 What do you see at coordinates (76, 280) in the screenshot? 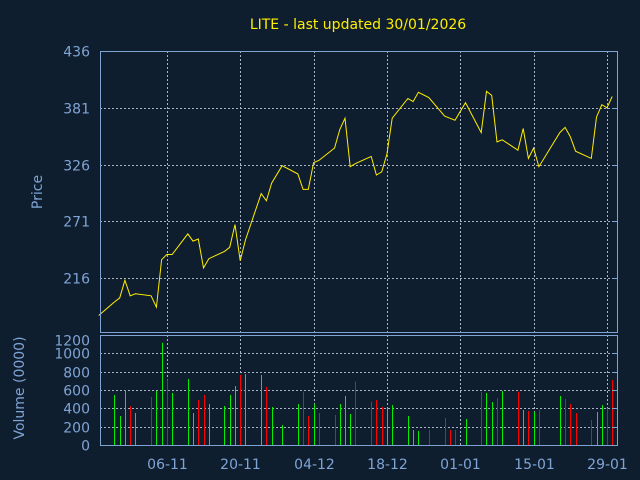
I see `price-tick-label: 216` at bounding box center [76, 280].